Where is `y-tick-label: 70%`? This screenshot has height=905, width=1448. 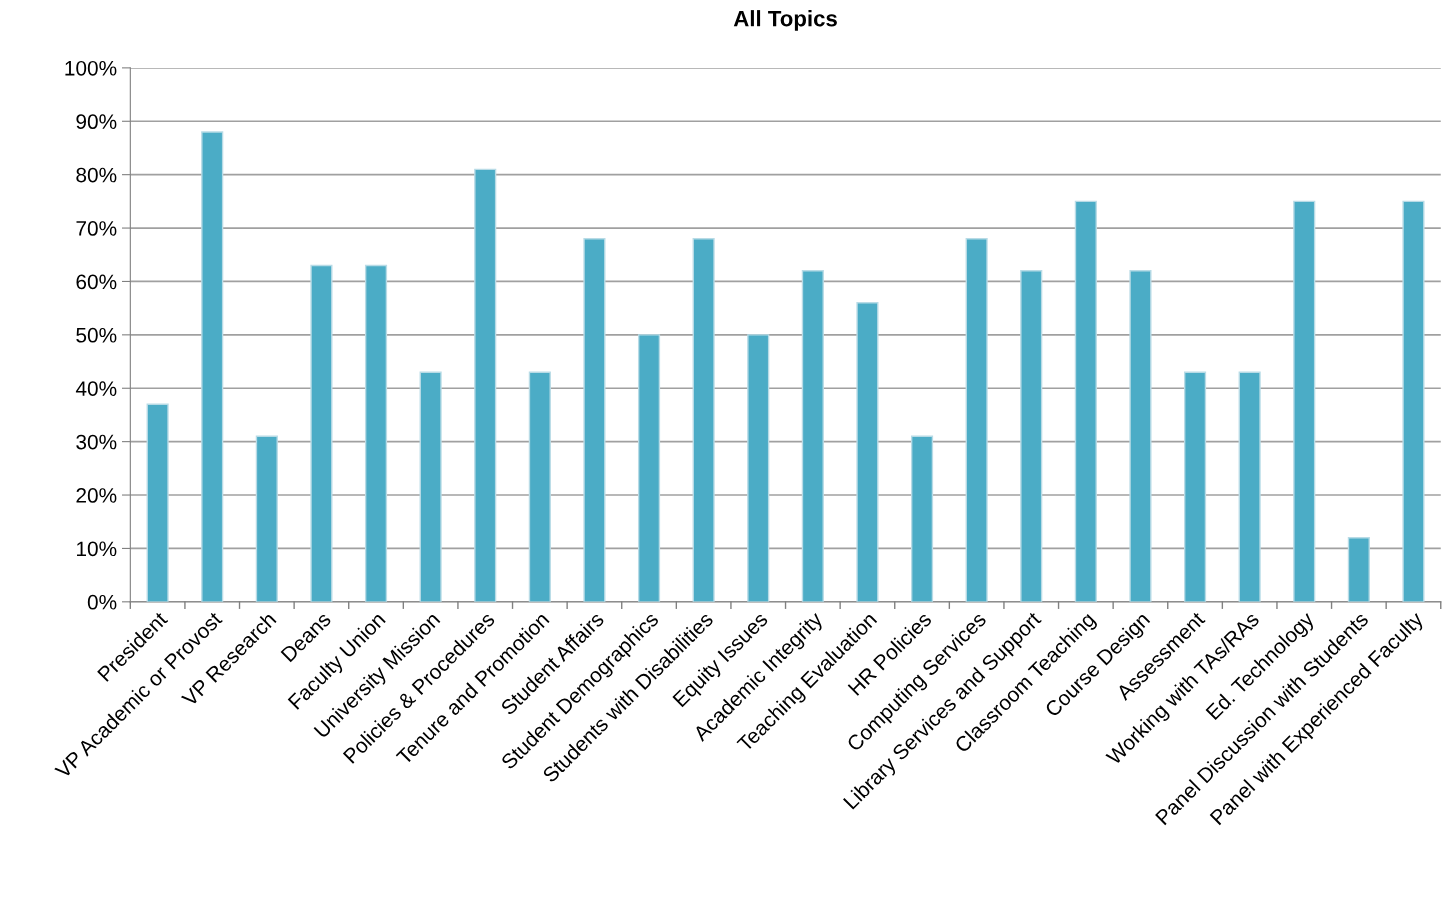
y-tick-label: 70% is located at coordinates (96, 228).